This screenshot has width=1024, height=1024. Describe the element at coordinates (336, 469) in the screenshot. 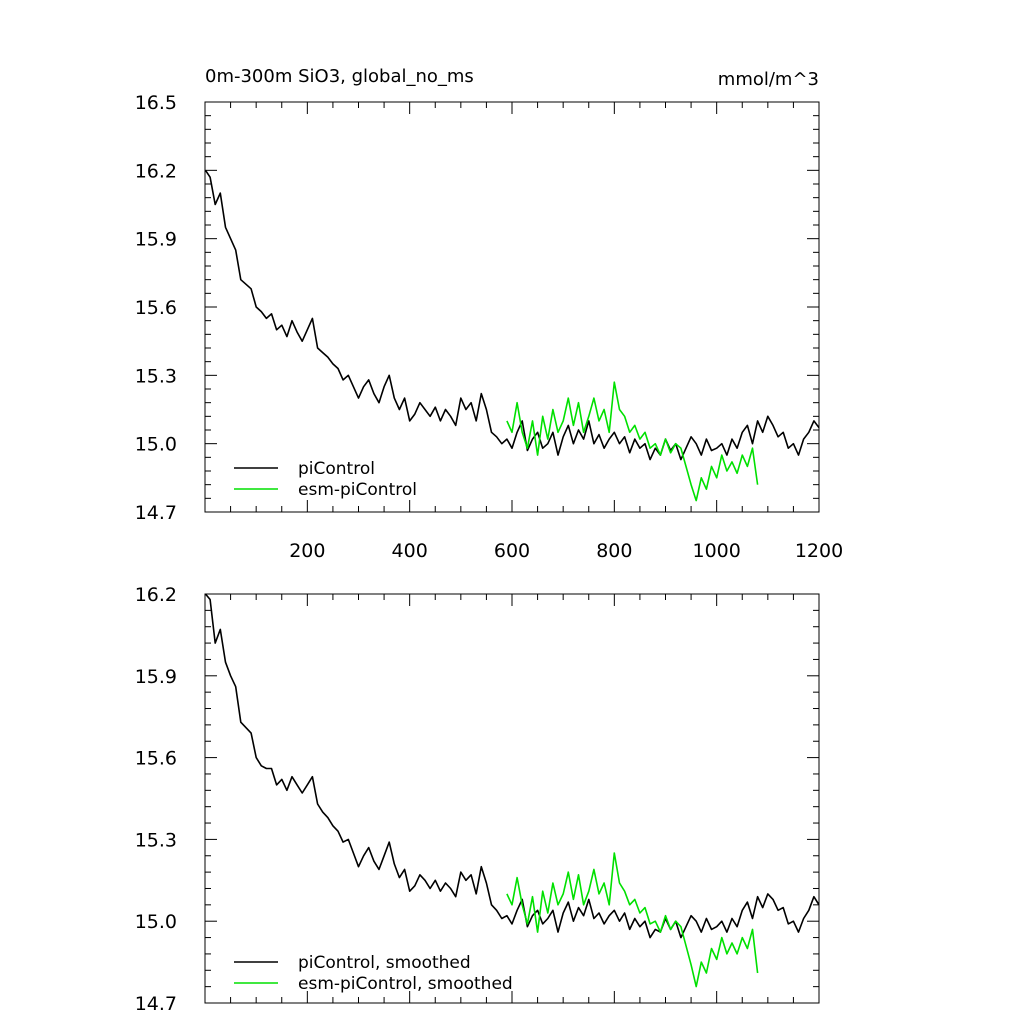

I see `legend-label: piControl` at that location.